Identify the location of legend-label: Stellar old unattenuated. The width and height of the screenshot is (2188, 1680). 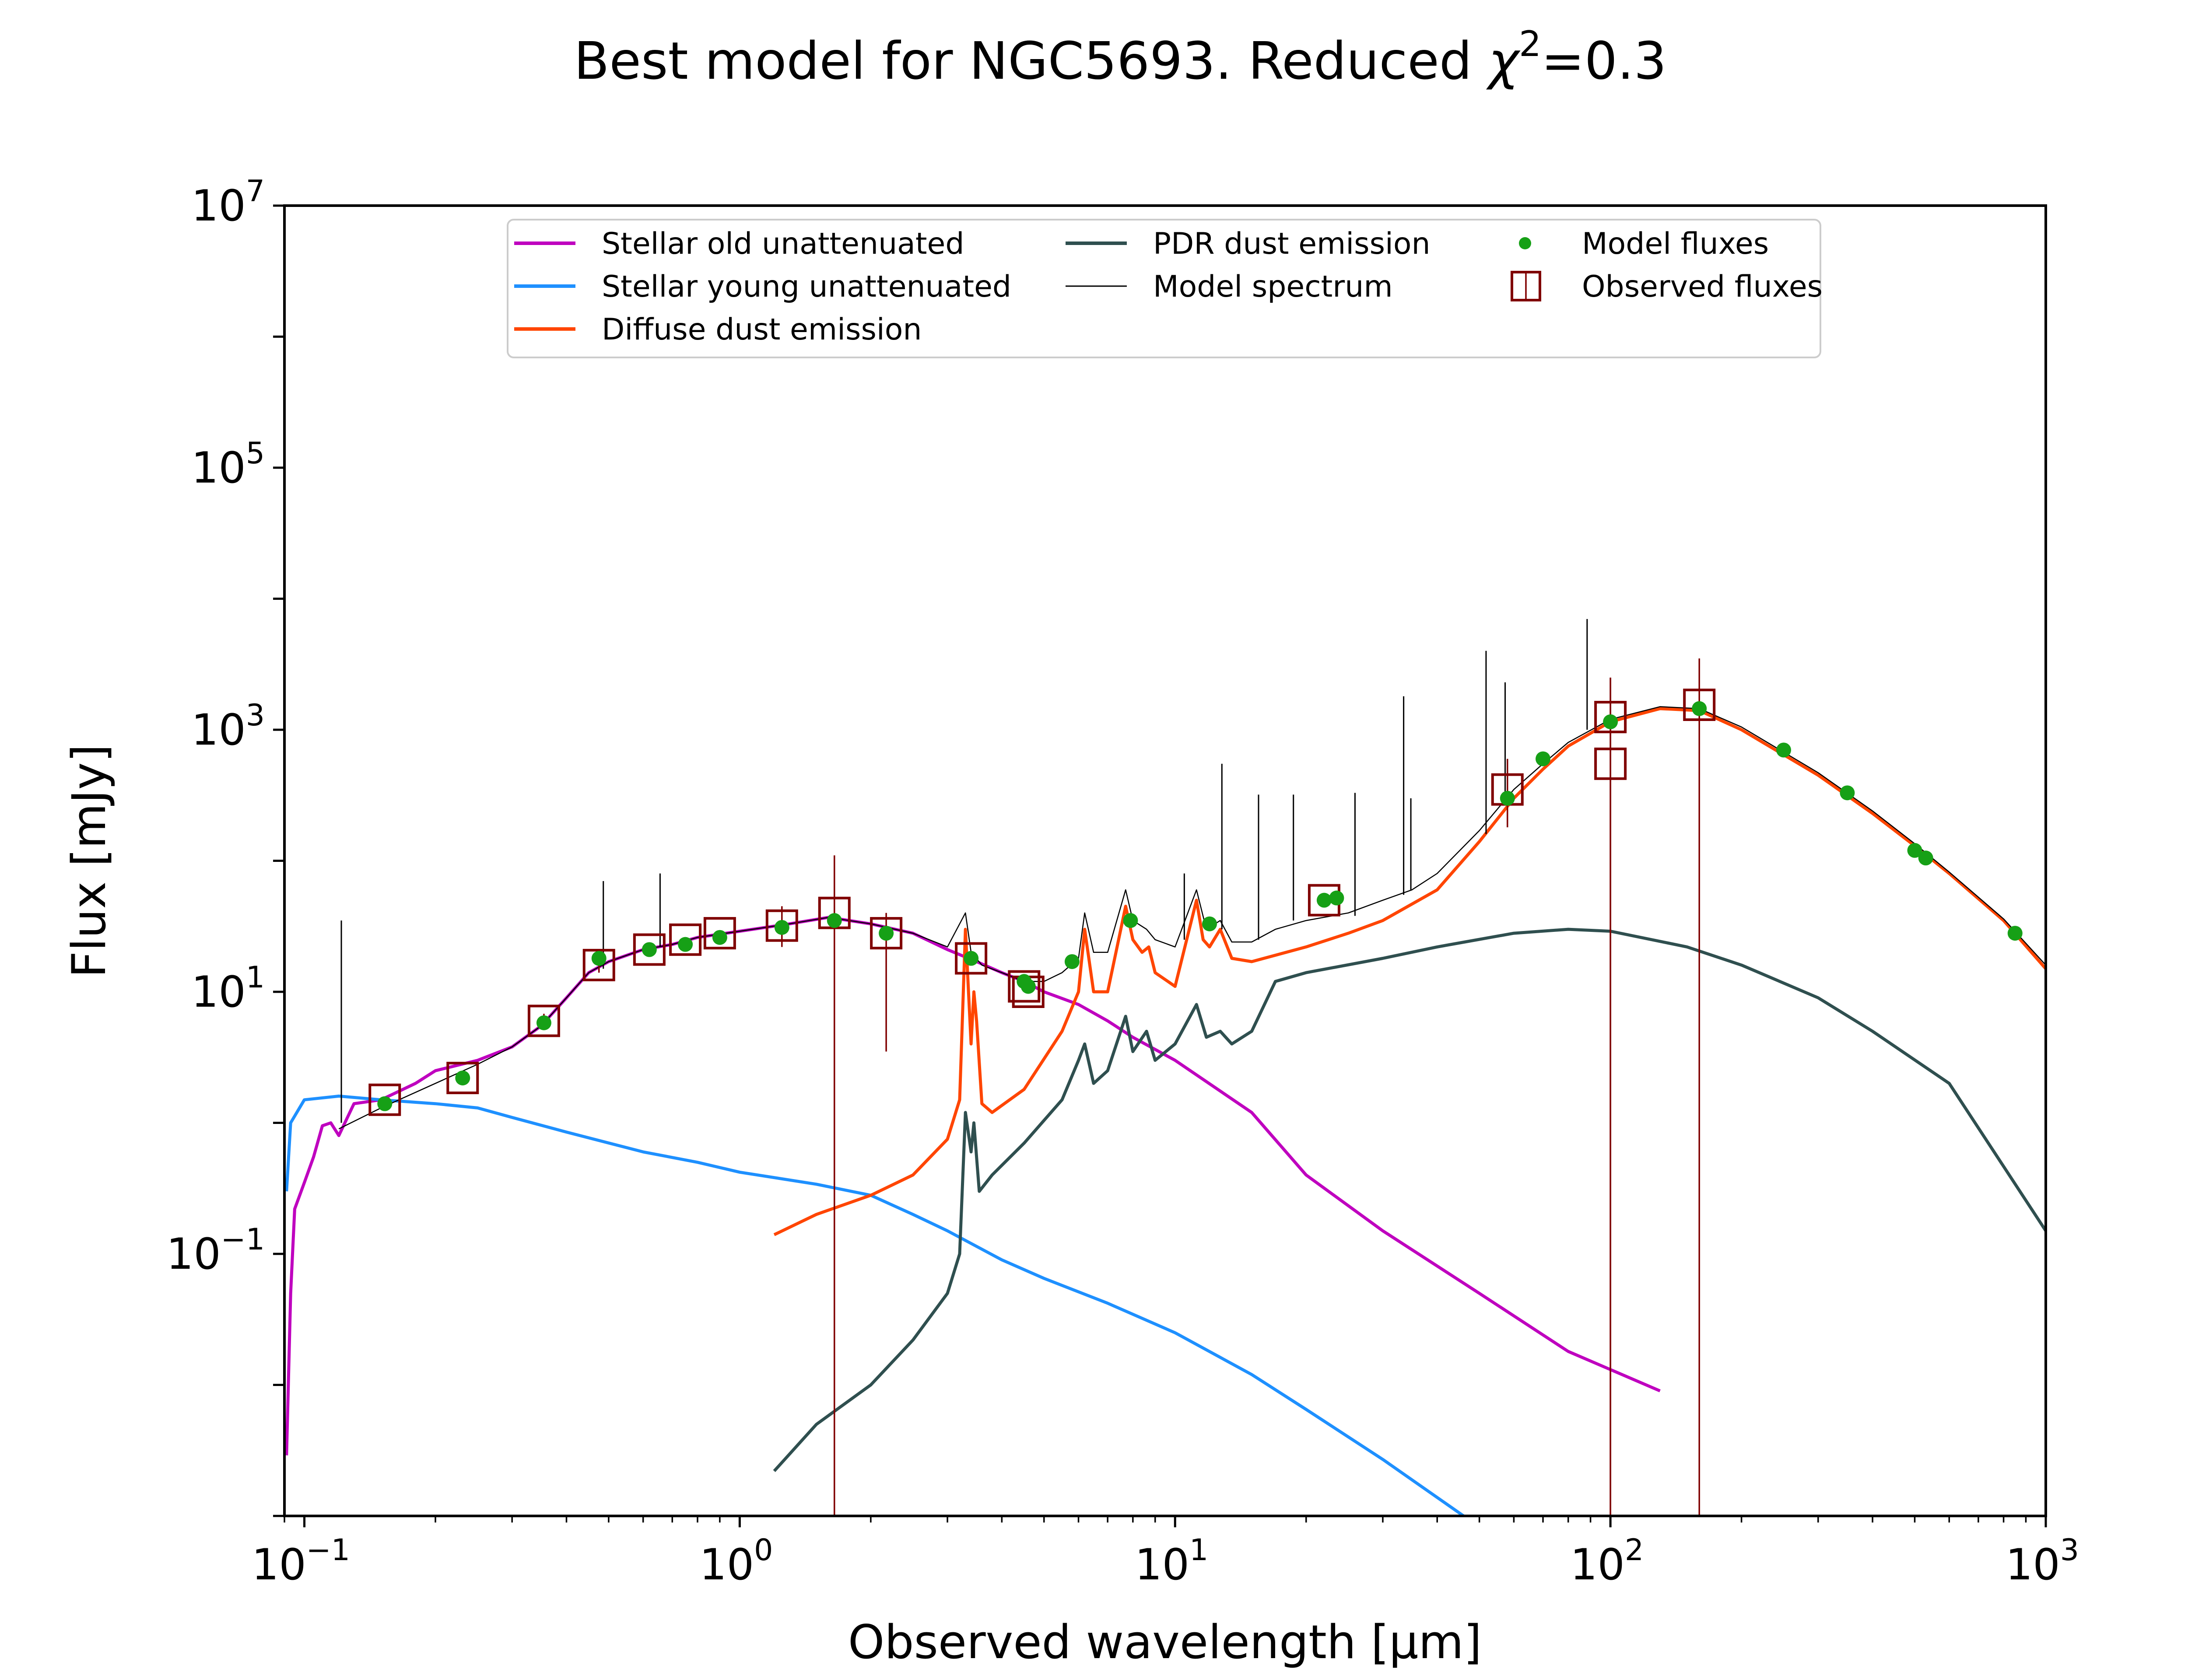
(783, 244).